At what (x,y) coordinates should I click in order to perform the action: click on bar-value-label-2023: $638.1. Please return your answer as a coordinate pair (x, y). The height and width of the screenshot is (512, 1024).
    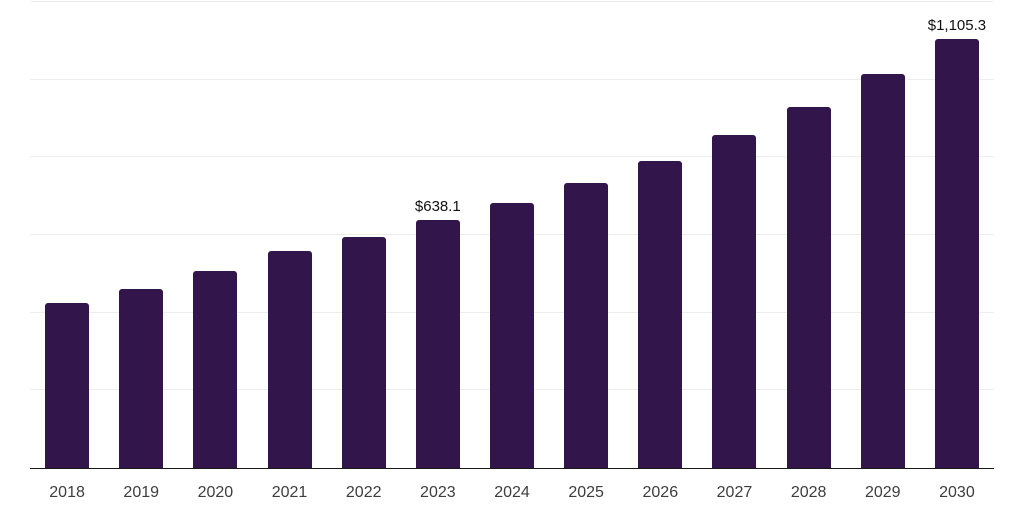
    Looking at the image, I should click on (437, 207).